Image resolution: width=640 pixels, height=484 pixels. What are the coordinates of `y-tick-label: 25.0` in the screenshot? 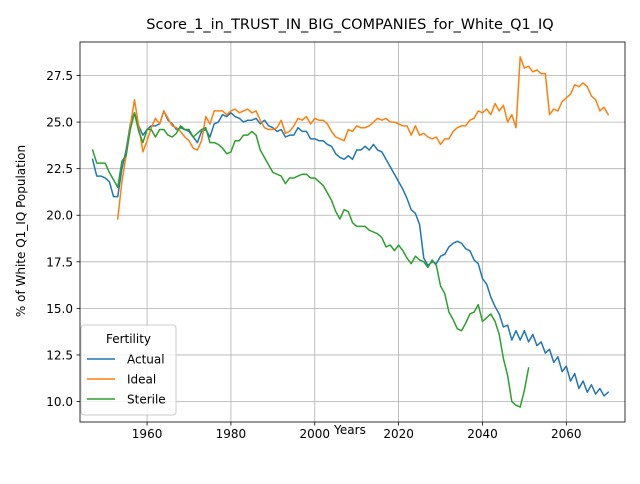 It's located at (59, 123).